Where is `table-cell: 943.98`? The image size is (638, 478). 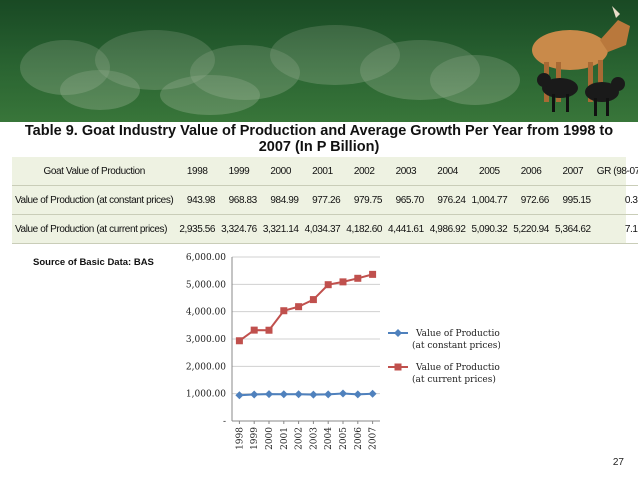 table-cell: 943.98 is located at coordinates (197, 200).